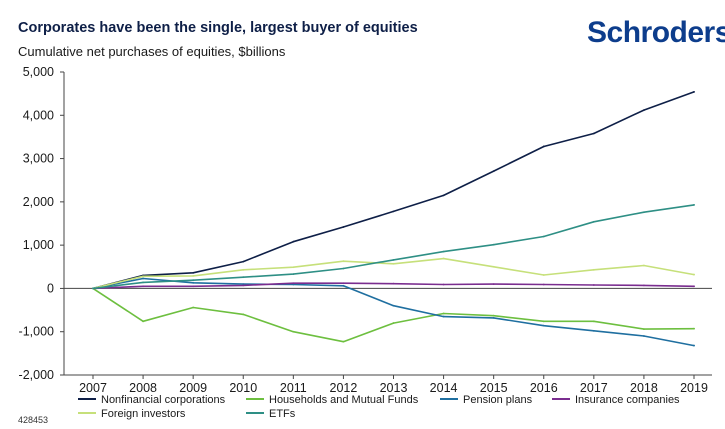  Describe the element at coordinates (443, 284) in the screenshot. I see `data-point-insurance-companies-2014` at that location.